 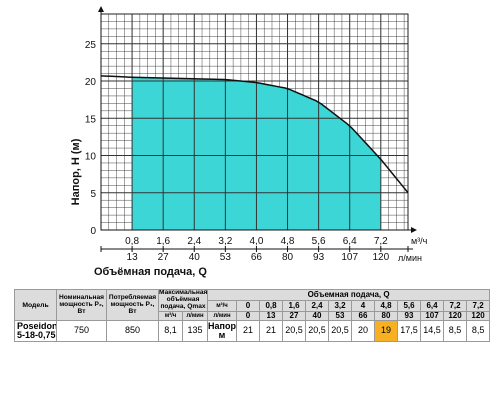 What do you see at coordinates (195, 316) in the screenshot?
I see `header-qmax-lmin-unit: л/мин` at bounding box center [195, 316].